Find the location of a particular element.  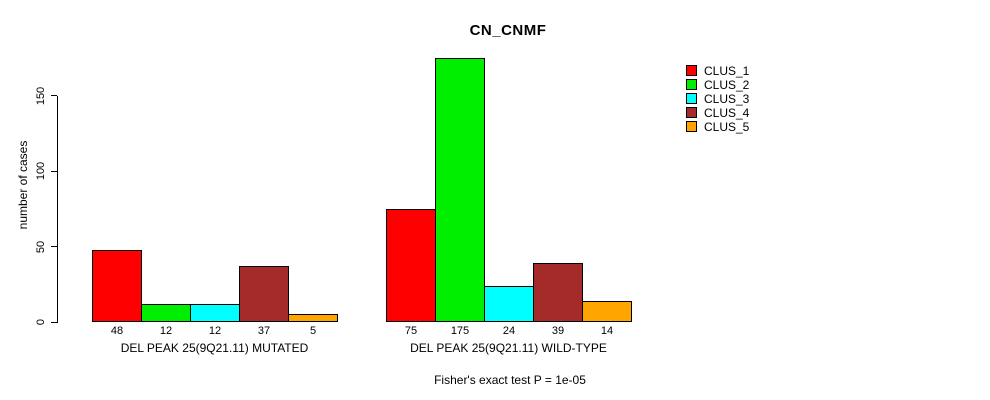

y-axis-line is located at coordinates (57, 209).